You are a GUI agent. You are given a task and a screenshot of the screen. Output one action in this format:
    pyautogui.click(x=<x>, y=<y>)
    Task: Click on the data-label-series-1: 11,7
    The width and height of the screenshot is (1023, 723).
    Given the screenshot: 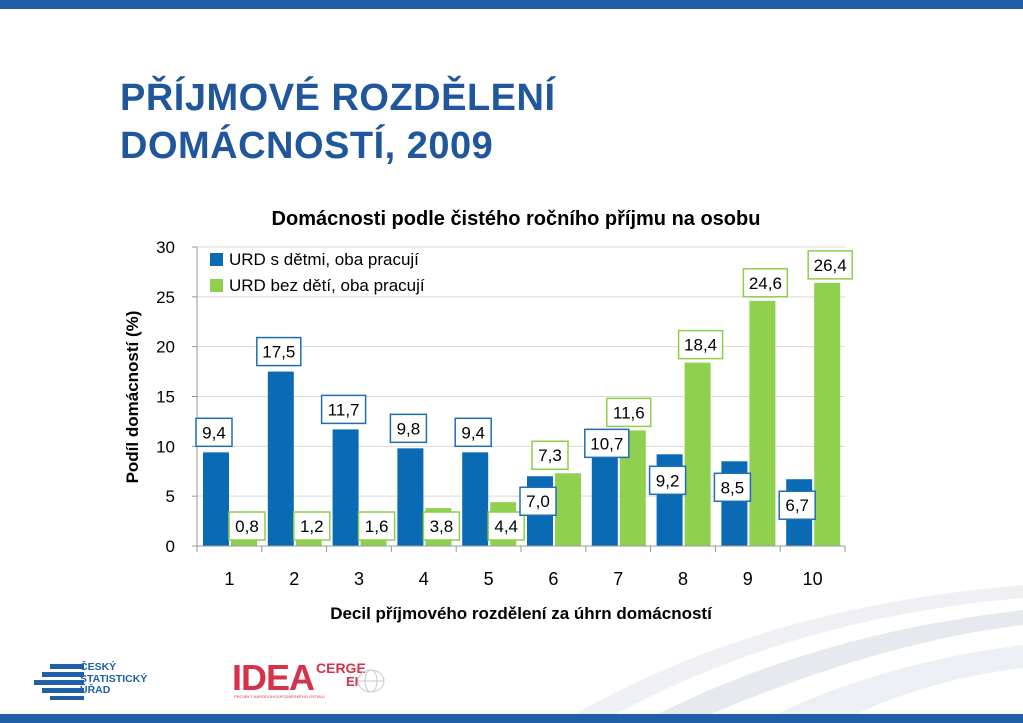 What is the action you would take?
    pyautogui.click(x=344, y=409)
    